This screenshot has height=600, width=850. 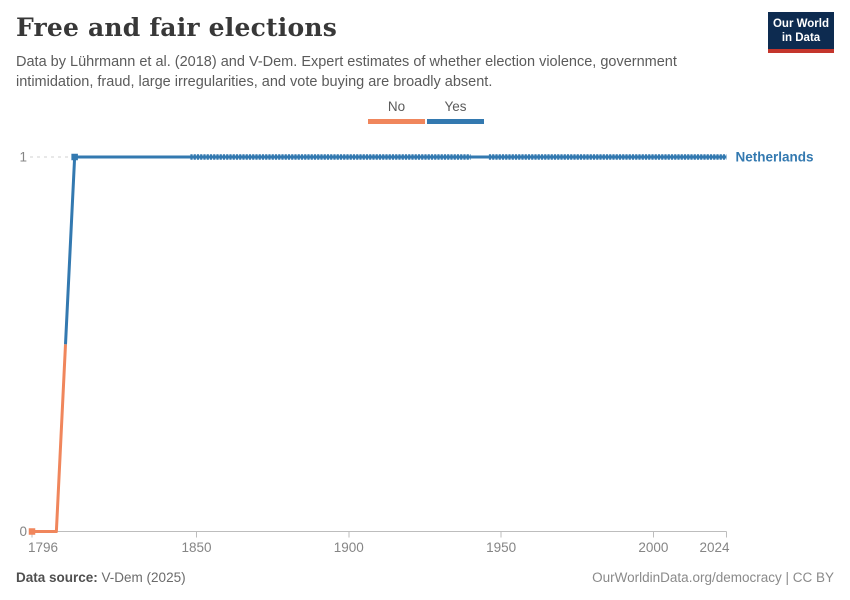 What do you see at coordinates (426, 111) in the screenshot?
I see `legend: No Yes` at bounding box center [426, 111].